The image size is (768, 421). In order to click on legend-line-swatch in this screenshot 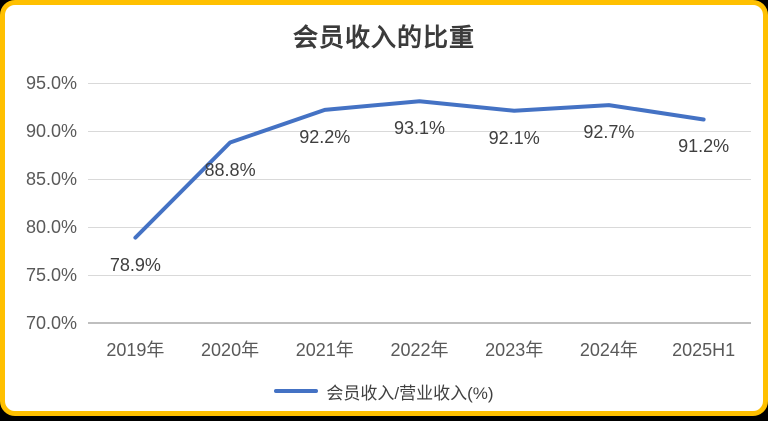, I will do `click(296, 391)`.